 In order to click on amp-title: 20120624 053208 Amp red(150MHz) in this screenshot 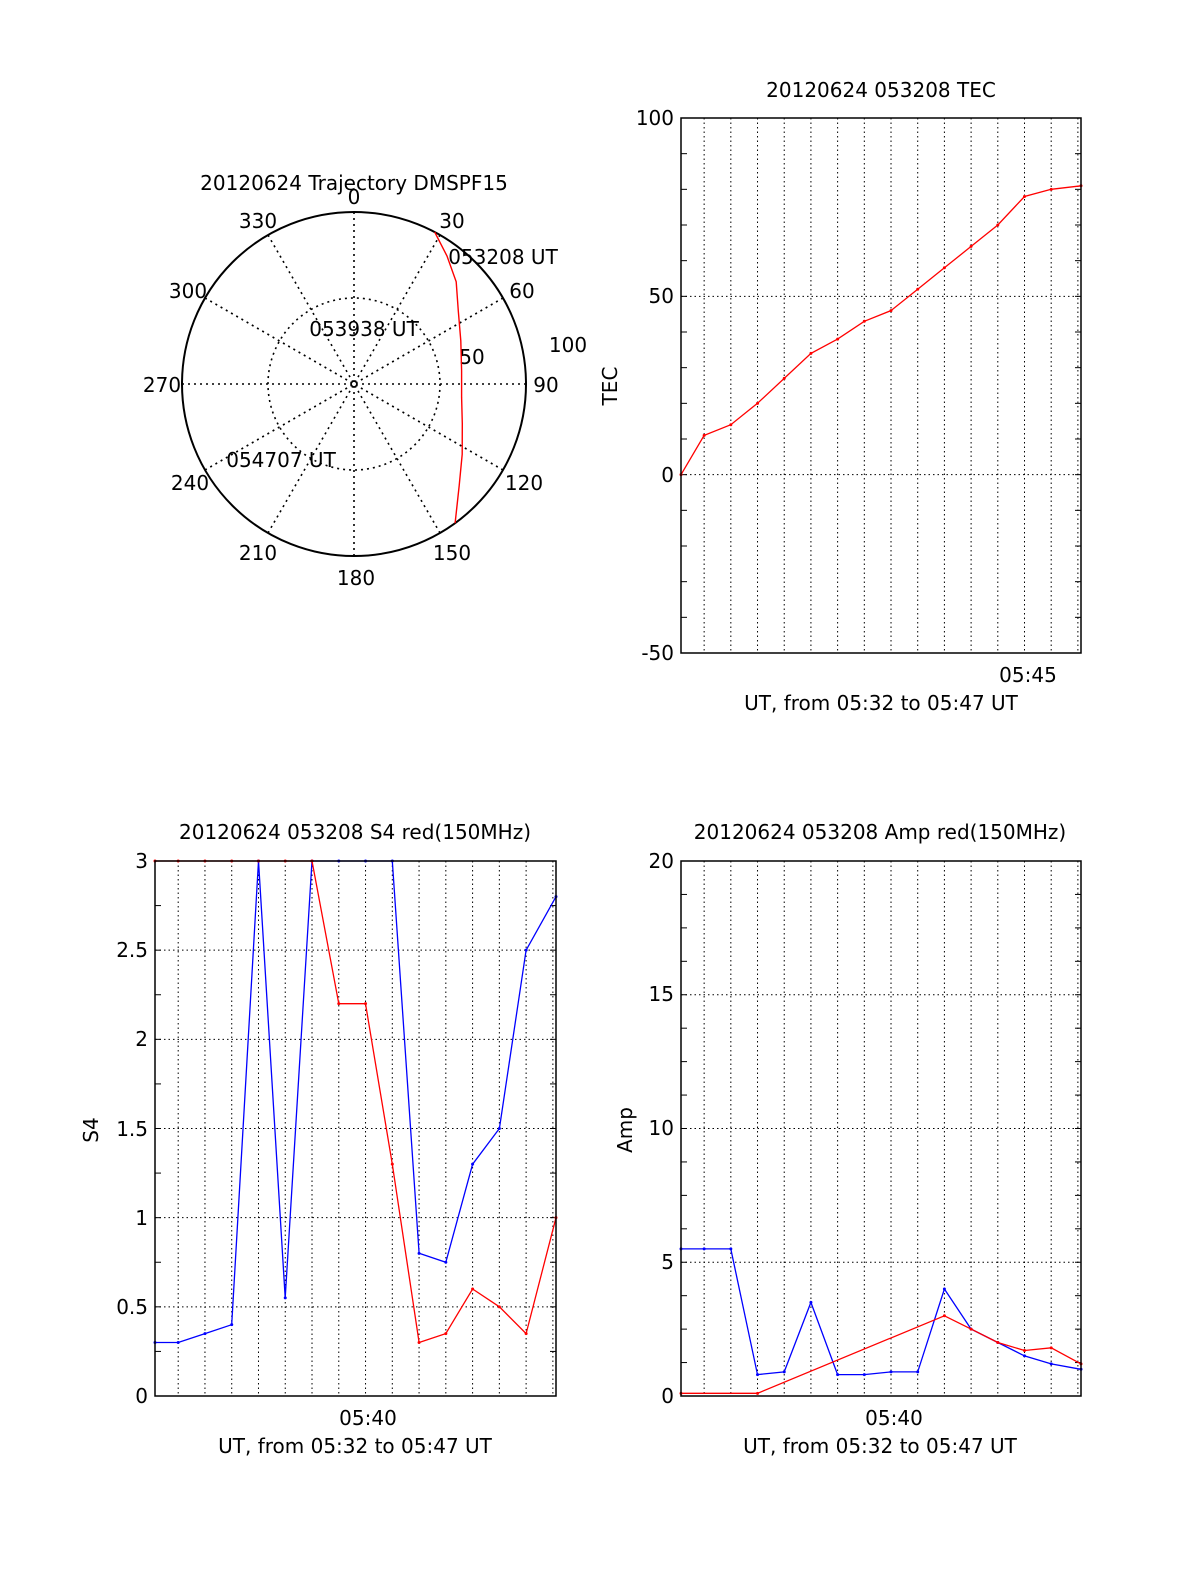, I will do `click(880, 832)`.